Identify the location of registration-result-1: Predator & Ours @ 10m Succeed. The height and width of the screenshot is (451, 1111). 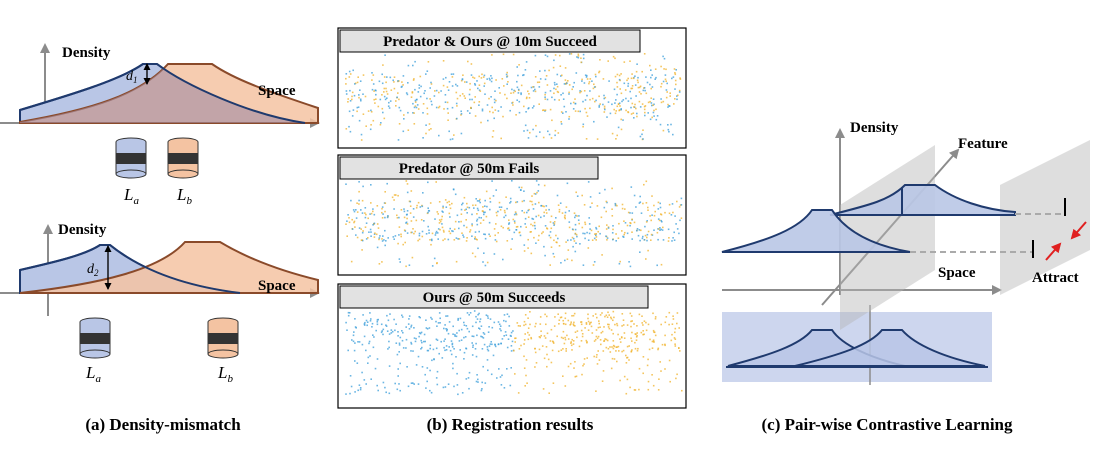
(512, 88).